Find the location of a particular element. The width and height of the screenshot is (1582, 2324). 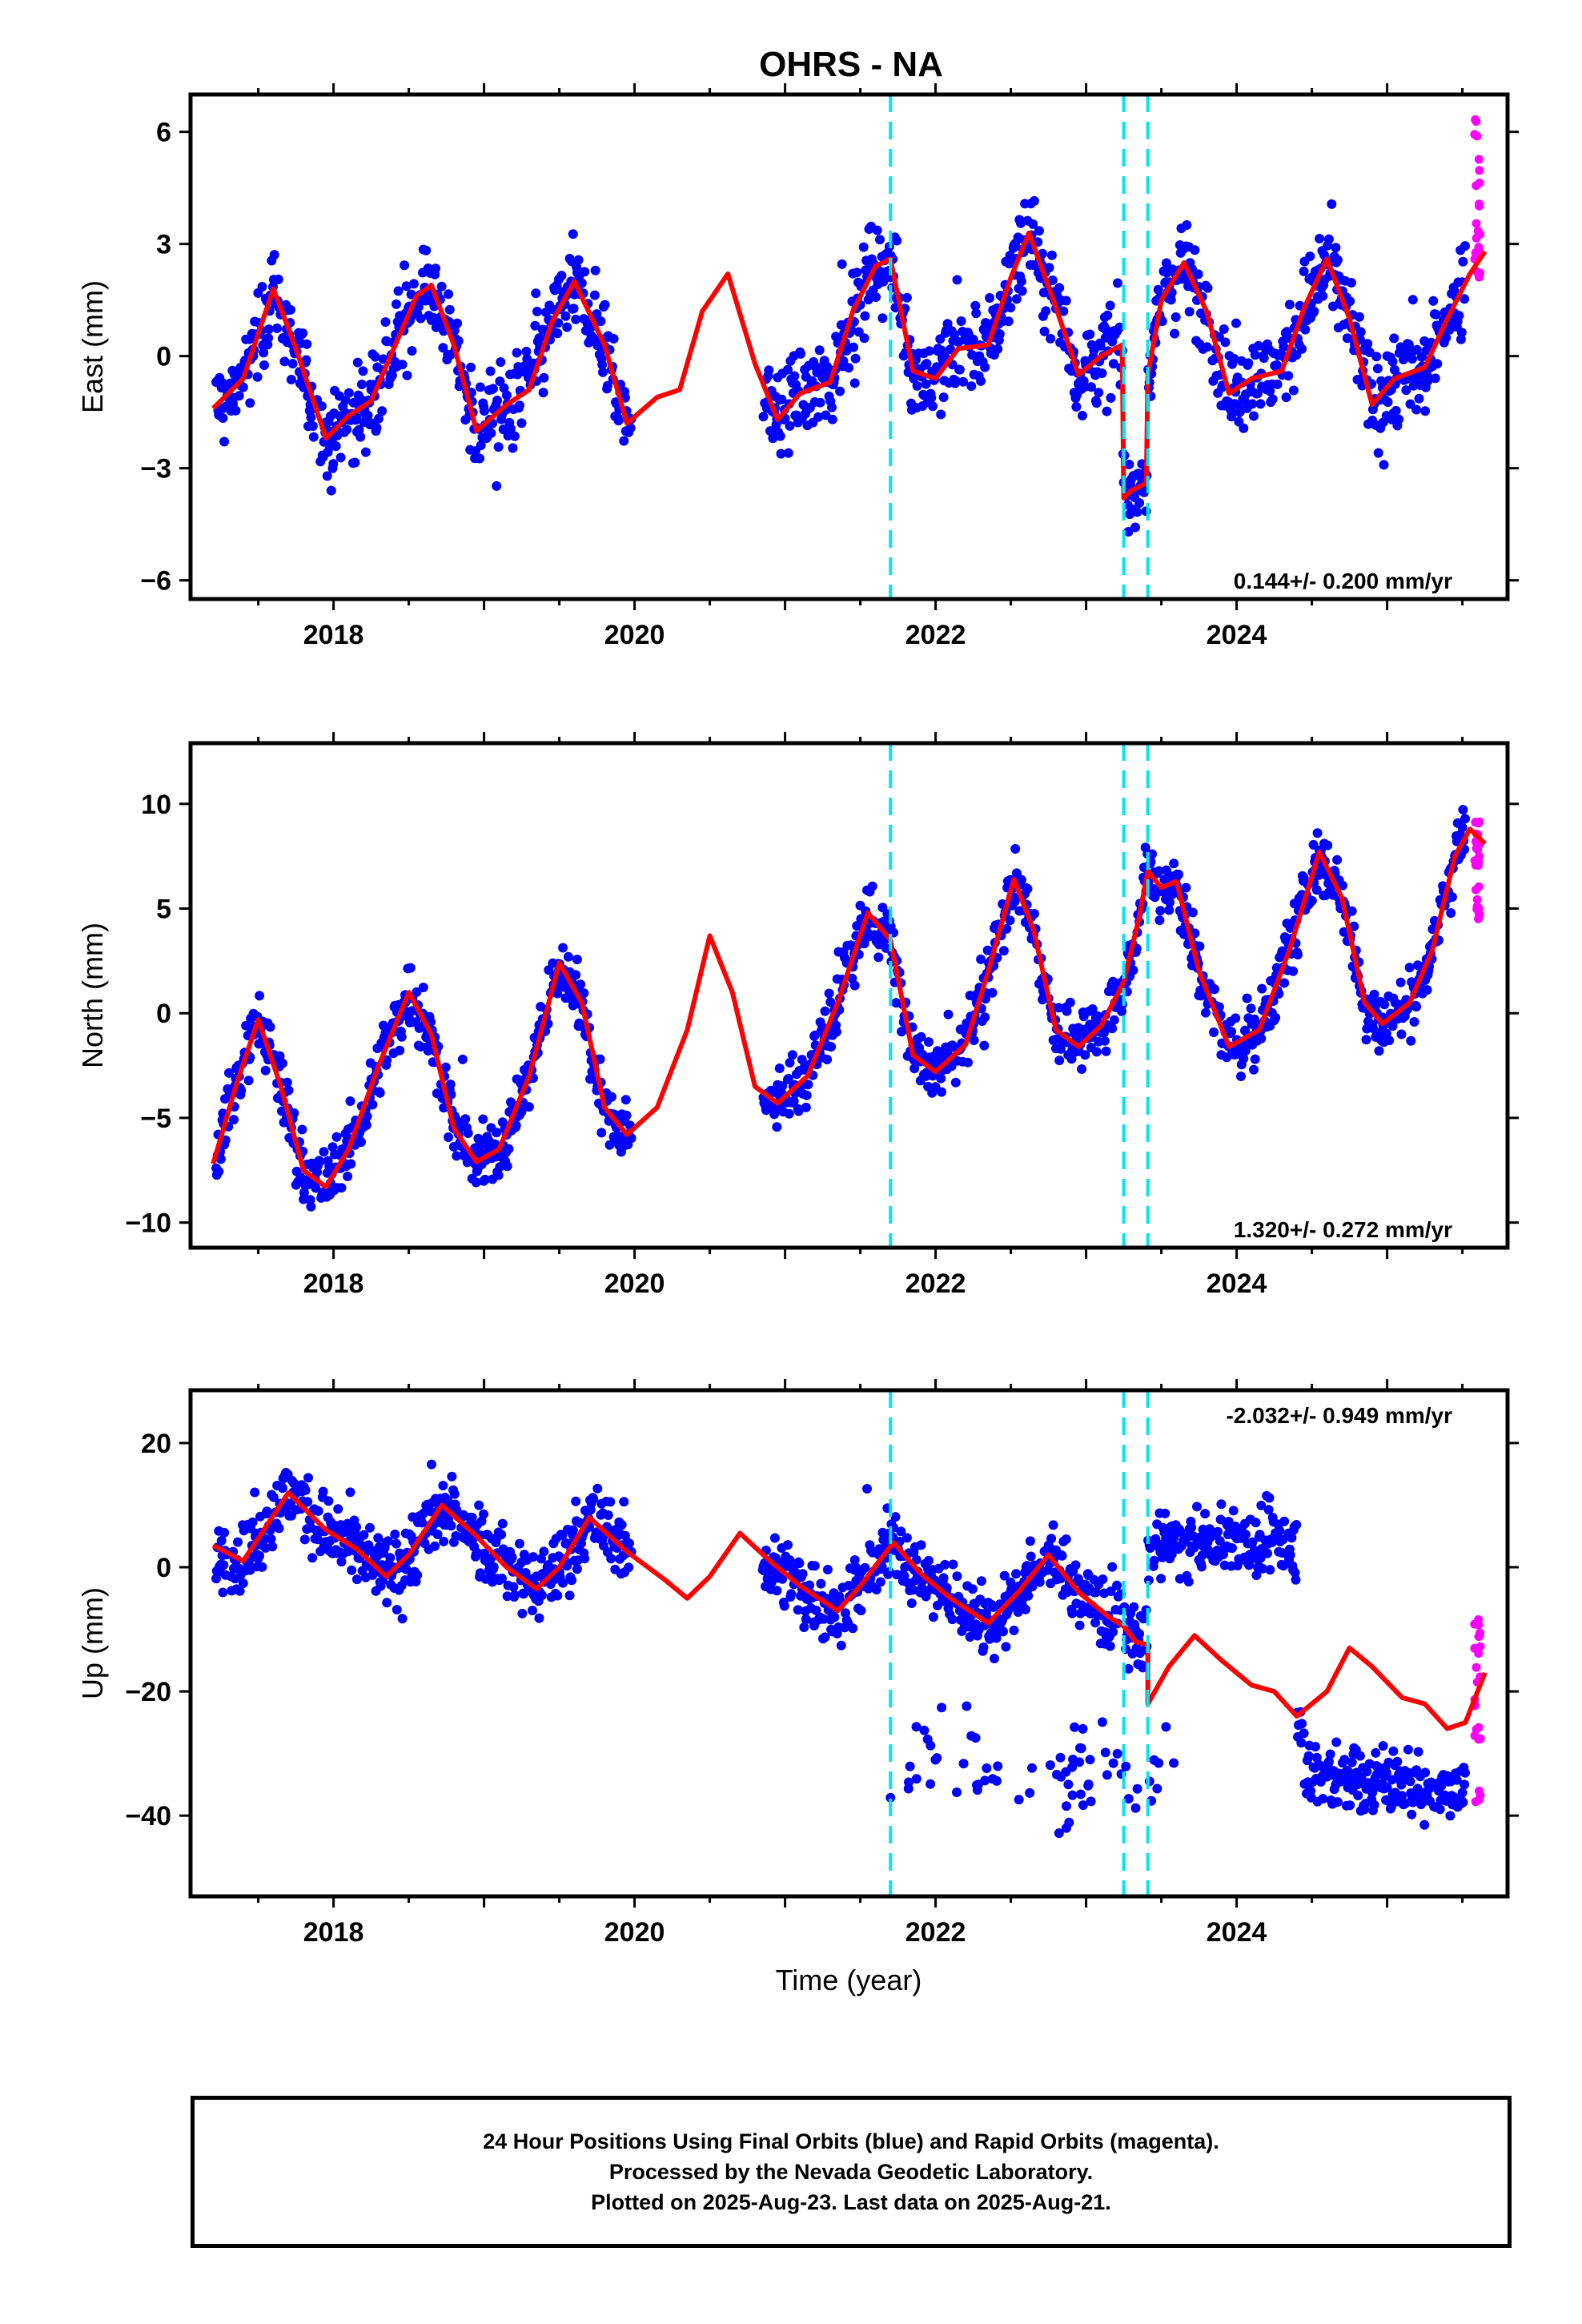

y-tick-label: −10 is located at coordinates (148, 1223).